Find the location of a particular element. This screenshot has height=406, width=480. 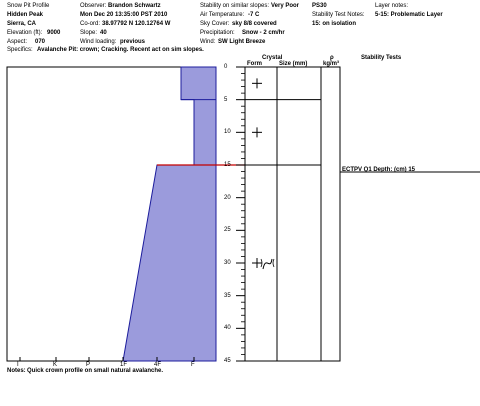

observer-value: Brandon Schwartz is located at coordinates (134, 6).